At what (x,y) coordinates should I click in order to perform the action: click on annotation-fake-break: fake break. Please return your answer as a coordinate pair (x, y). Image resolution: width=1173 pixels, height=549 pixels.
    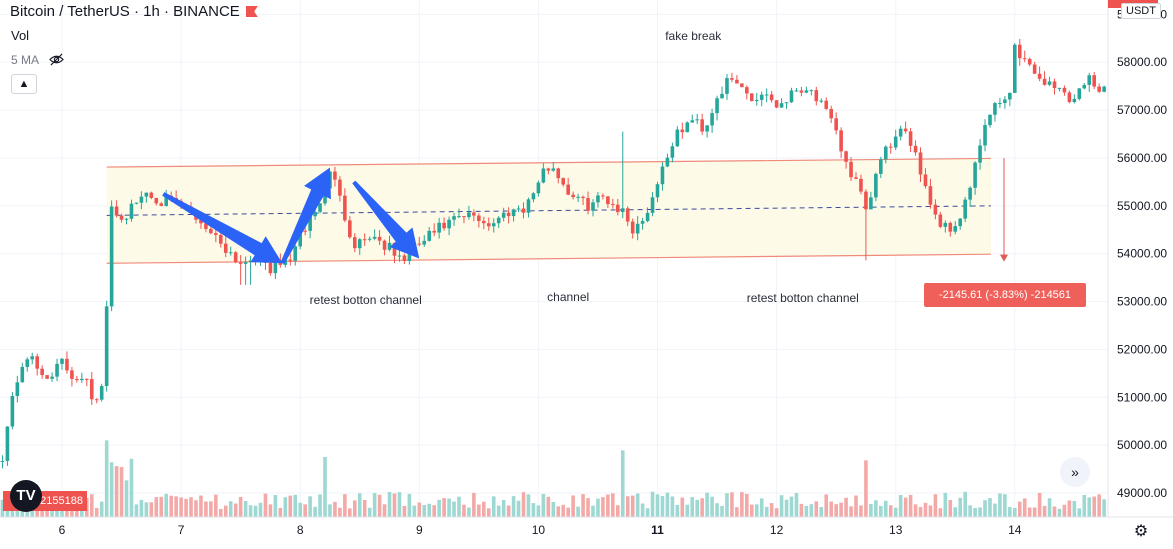
    Looking at the image, I should click on (693, 36).